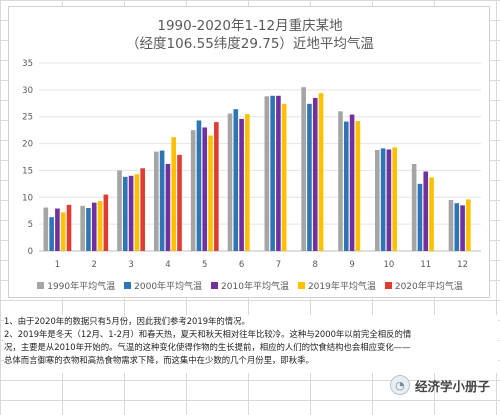  Describe the element at coordinates (452, 386) in the screenshot. I see `watermark-text: 经济学小册子` at that location.